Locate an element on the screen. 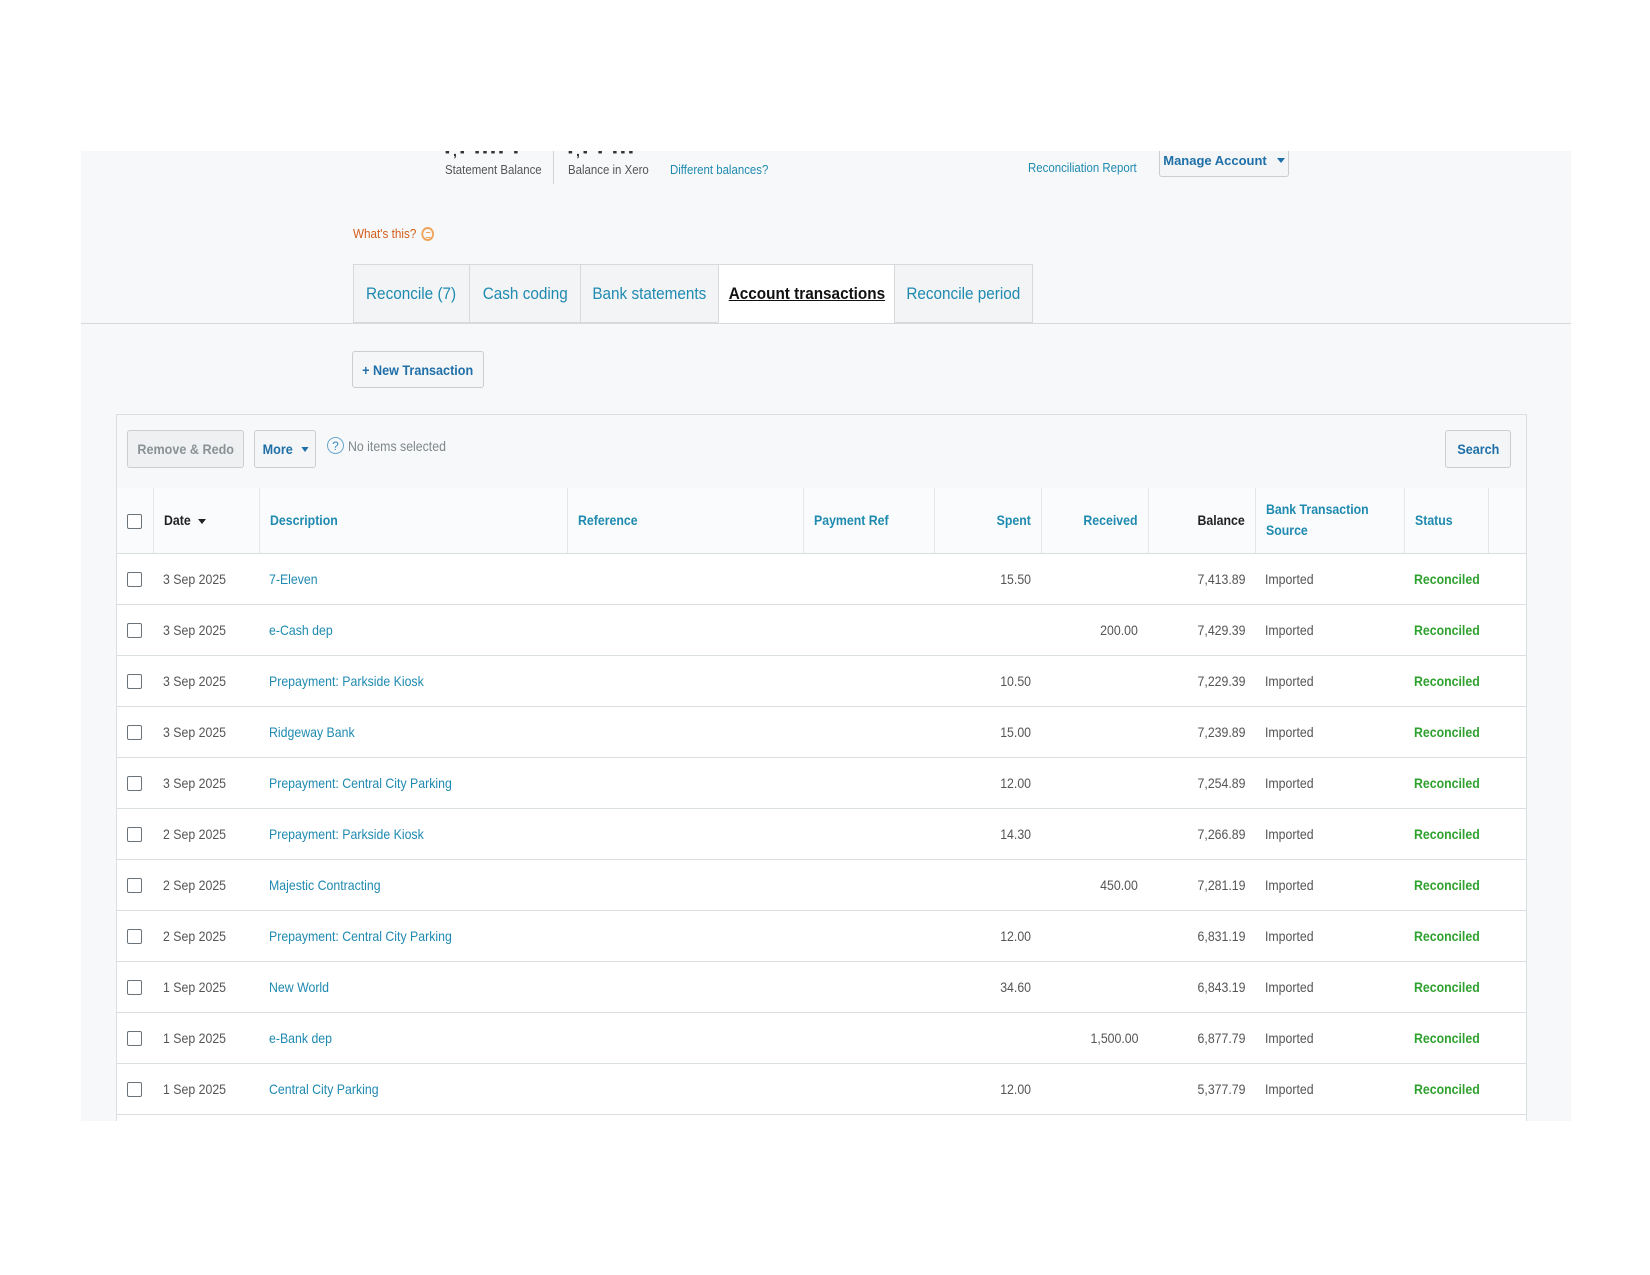 The height and width of the screenshot is (1275, 1650). tab-account-transactions-label: Account transactions is located at coordinates (806, 293).